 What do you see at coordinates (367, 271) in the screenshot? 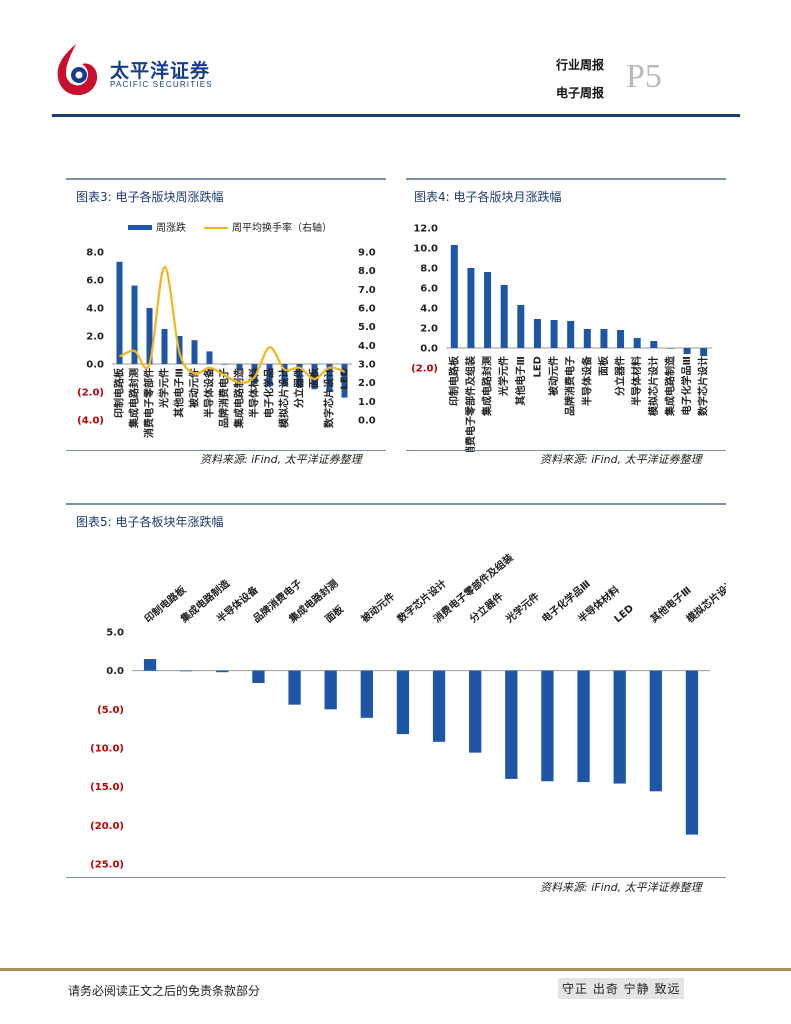
I see `y2-tick-label: 8.0` at bounding box center [367, 271].